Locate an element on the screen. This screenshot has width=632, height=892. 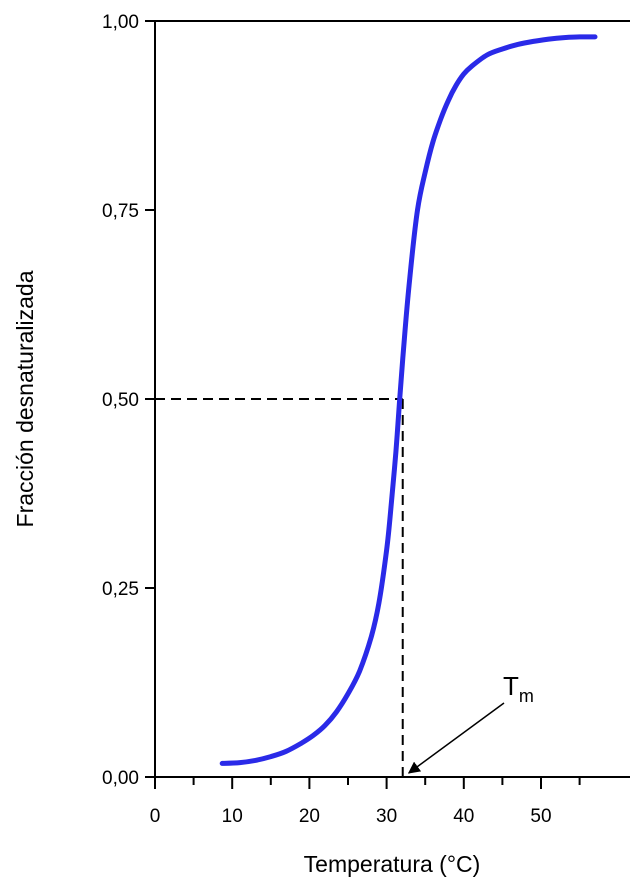
x-tick-label: 50 is located at coordinates (540, 816).